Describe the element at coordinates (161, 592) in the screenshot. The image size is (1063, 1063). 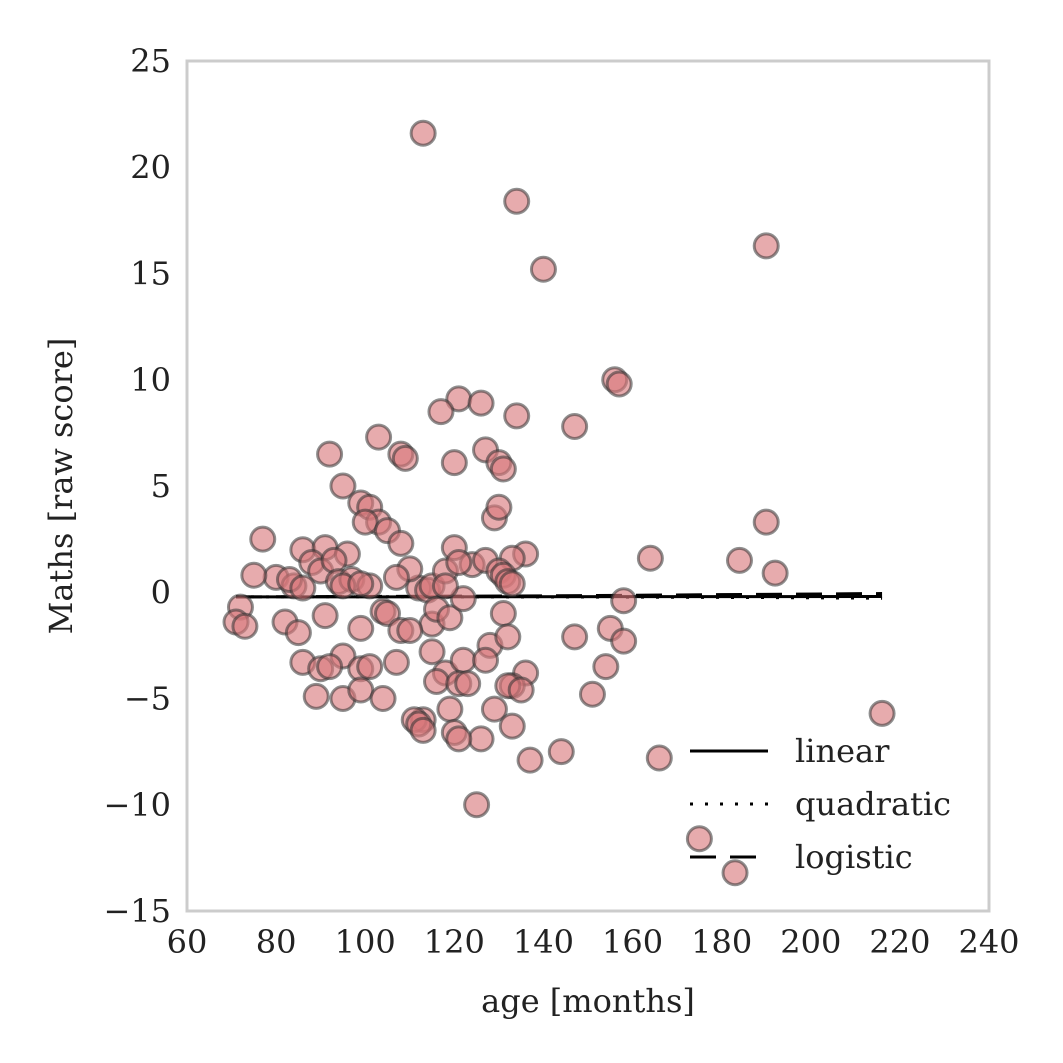
I see `y-tick-label: 0` at that location.